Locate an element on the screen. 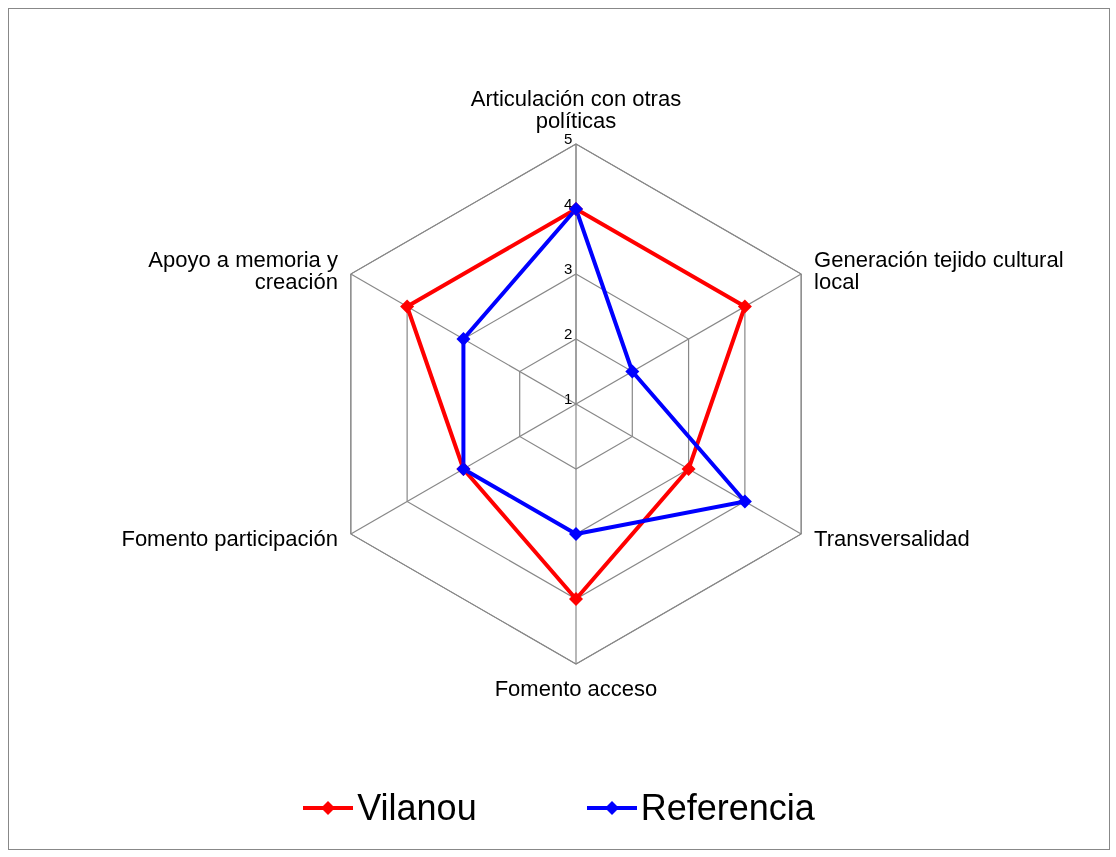  spoke-label: Fomento acceso is located at coordinates (576, 688).